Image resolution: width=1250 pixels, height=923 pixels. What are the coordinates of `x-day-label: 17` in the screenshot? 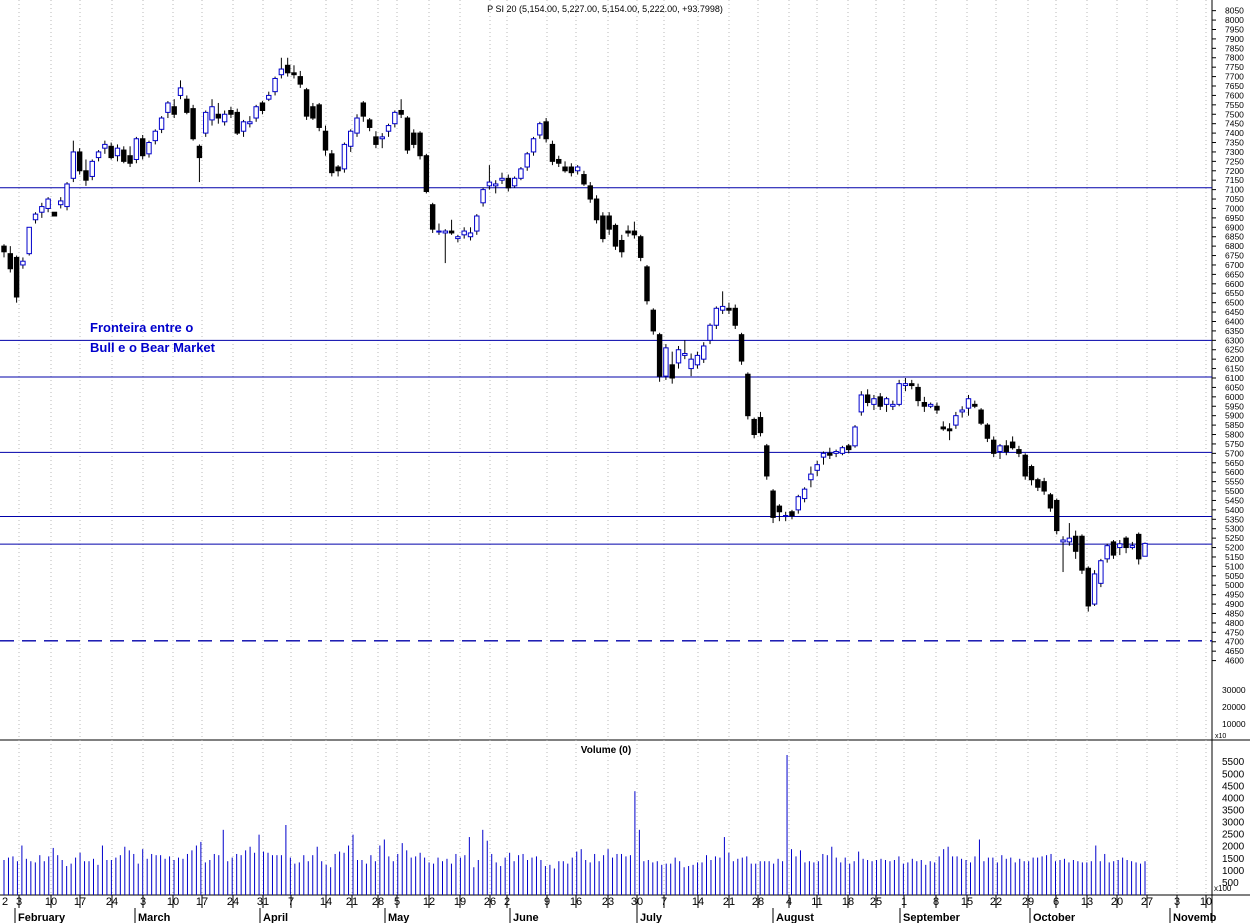 It's located at (80, 902).